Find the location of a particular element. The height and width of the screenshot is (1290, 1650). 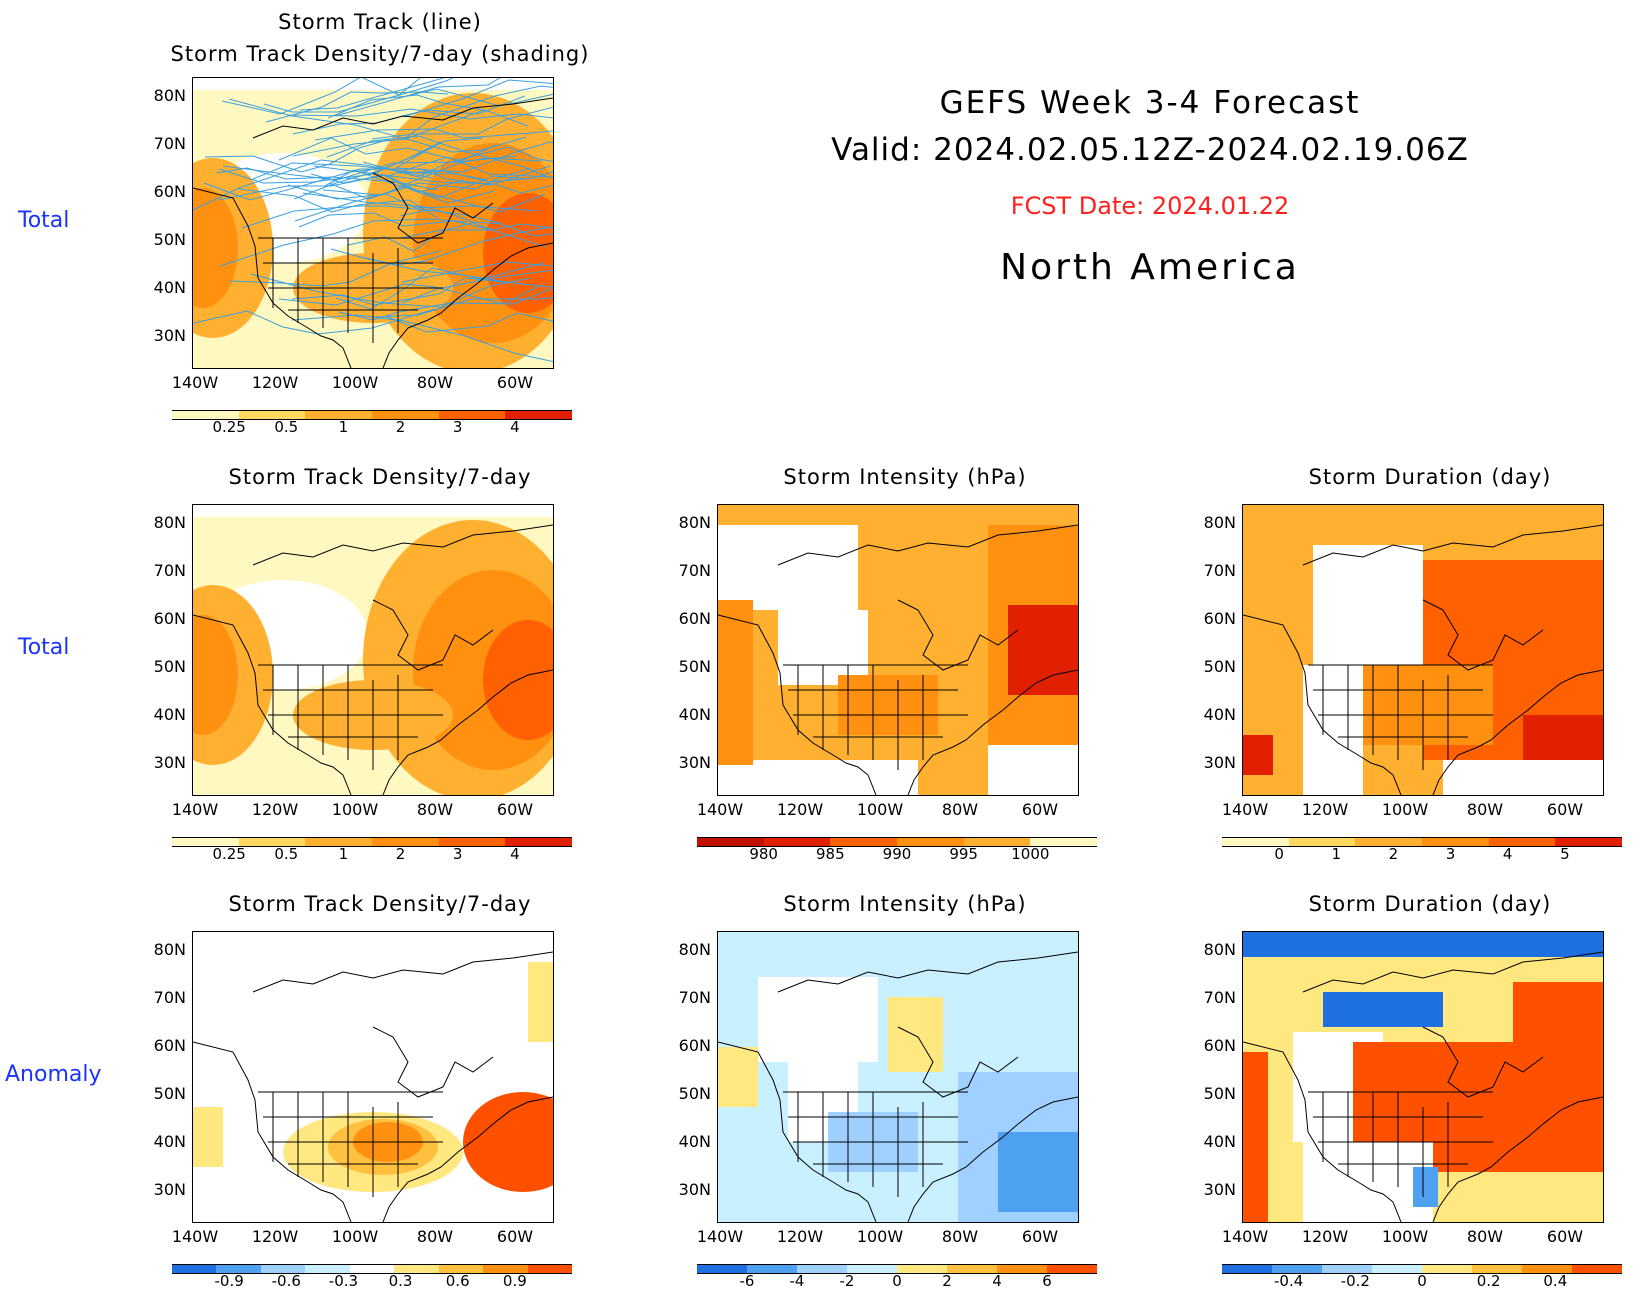

map-density-total is located at coordinates (373, 650).